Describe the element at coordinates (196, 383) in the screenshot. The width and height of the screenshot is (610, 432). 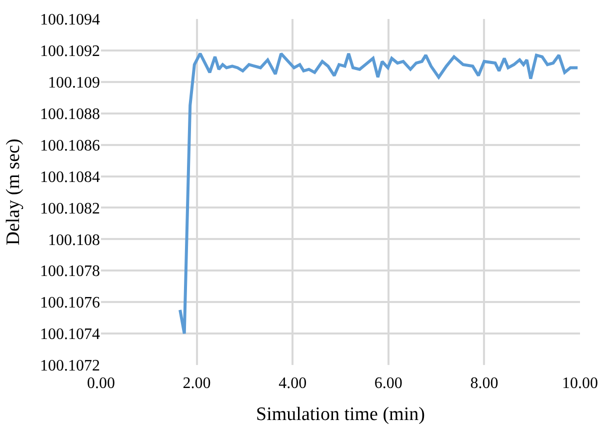
I see `x-tick-label: 2.00` at that location.